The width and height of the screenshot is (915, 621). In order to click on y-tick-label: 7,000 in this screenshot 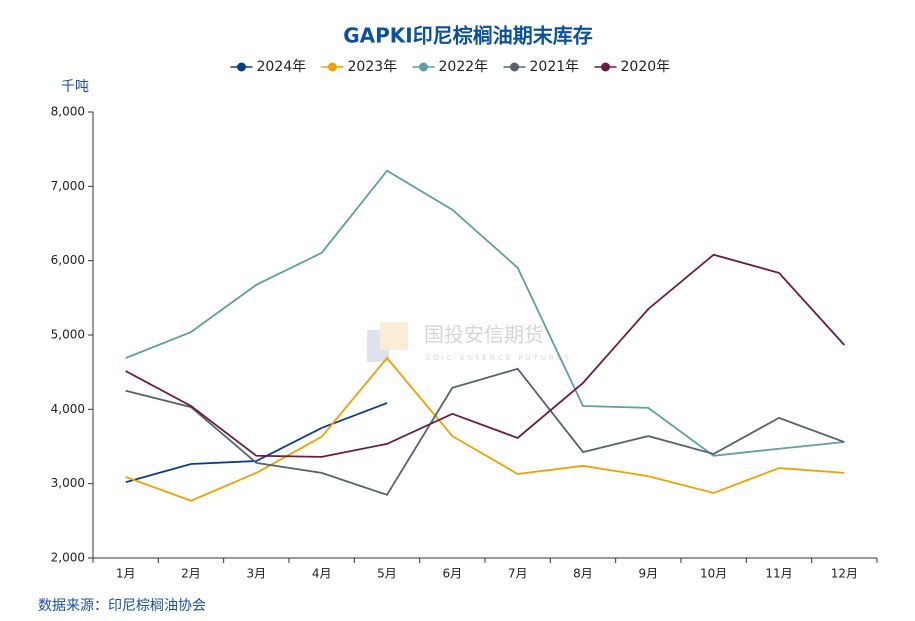, I will do `click(68, 186)`.